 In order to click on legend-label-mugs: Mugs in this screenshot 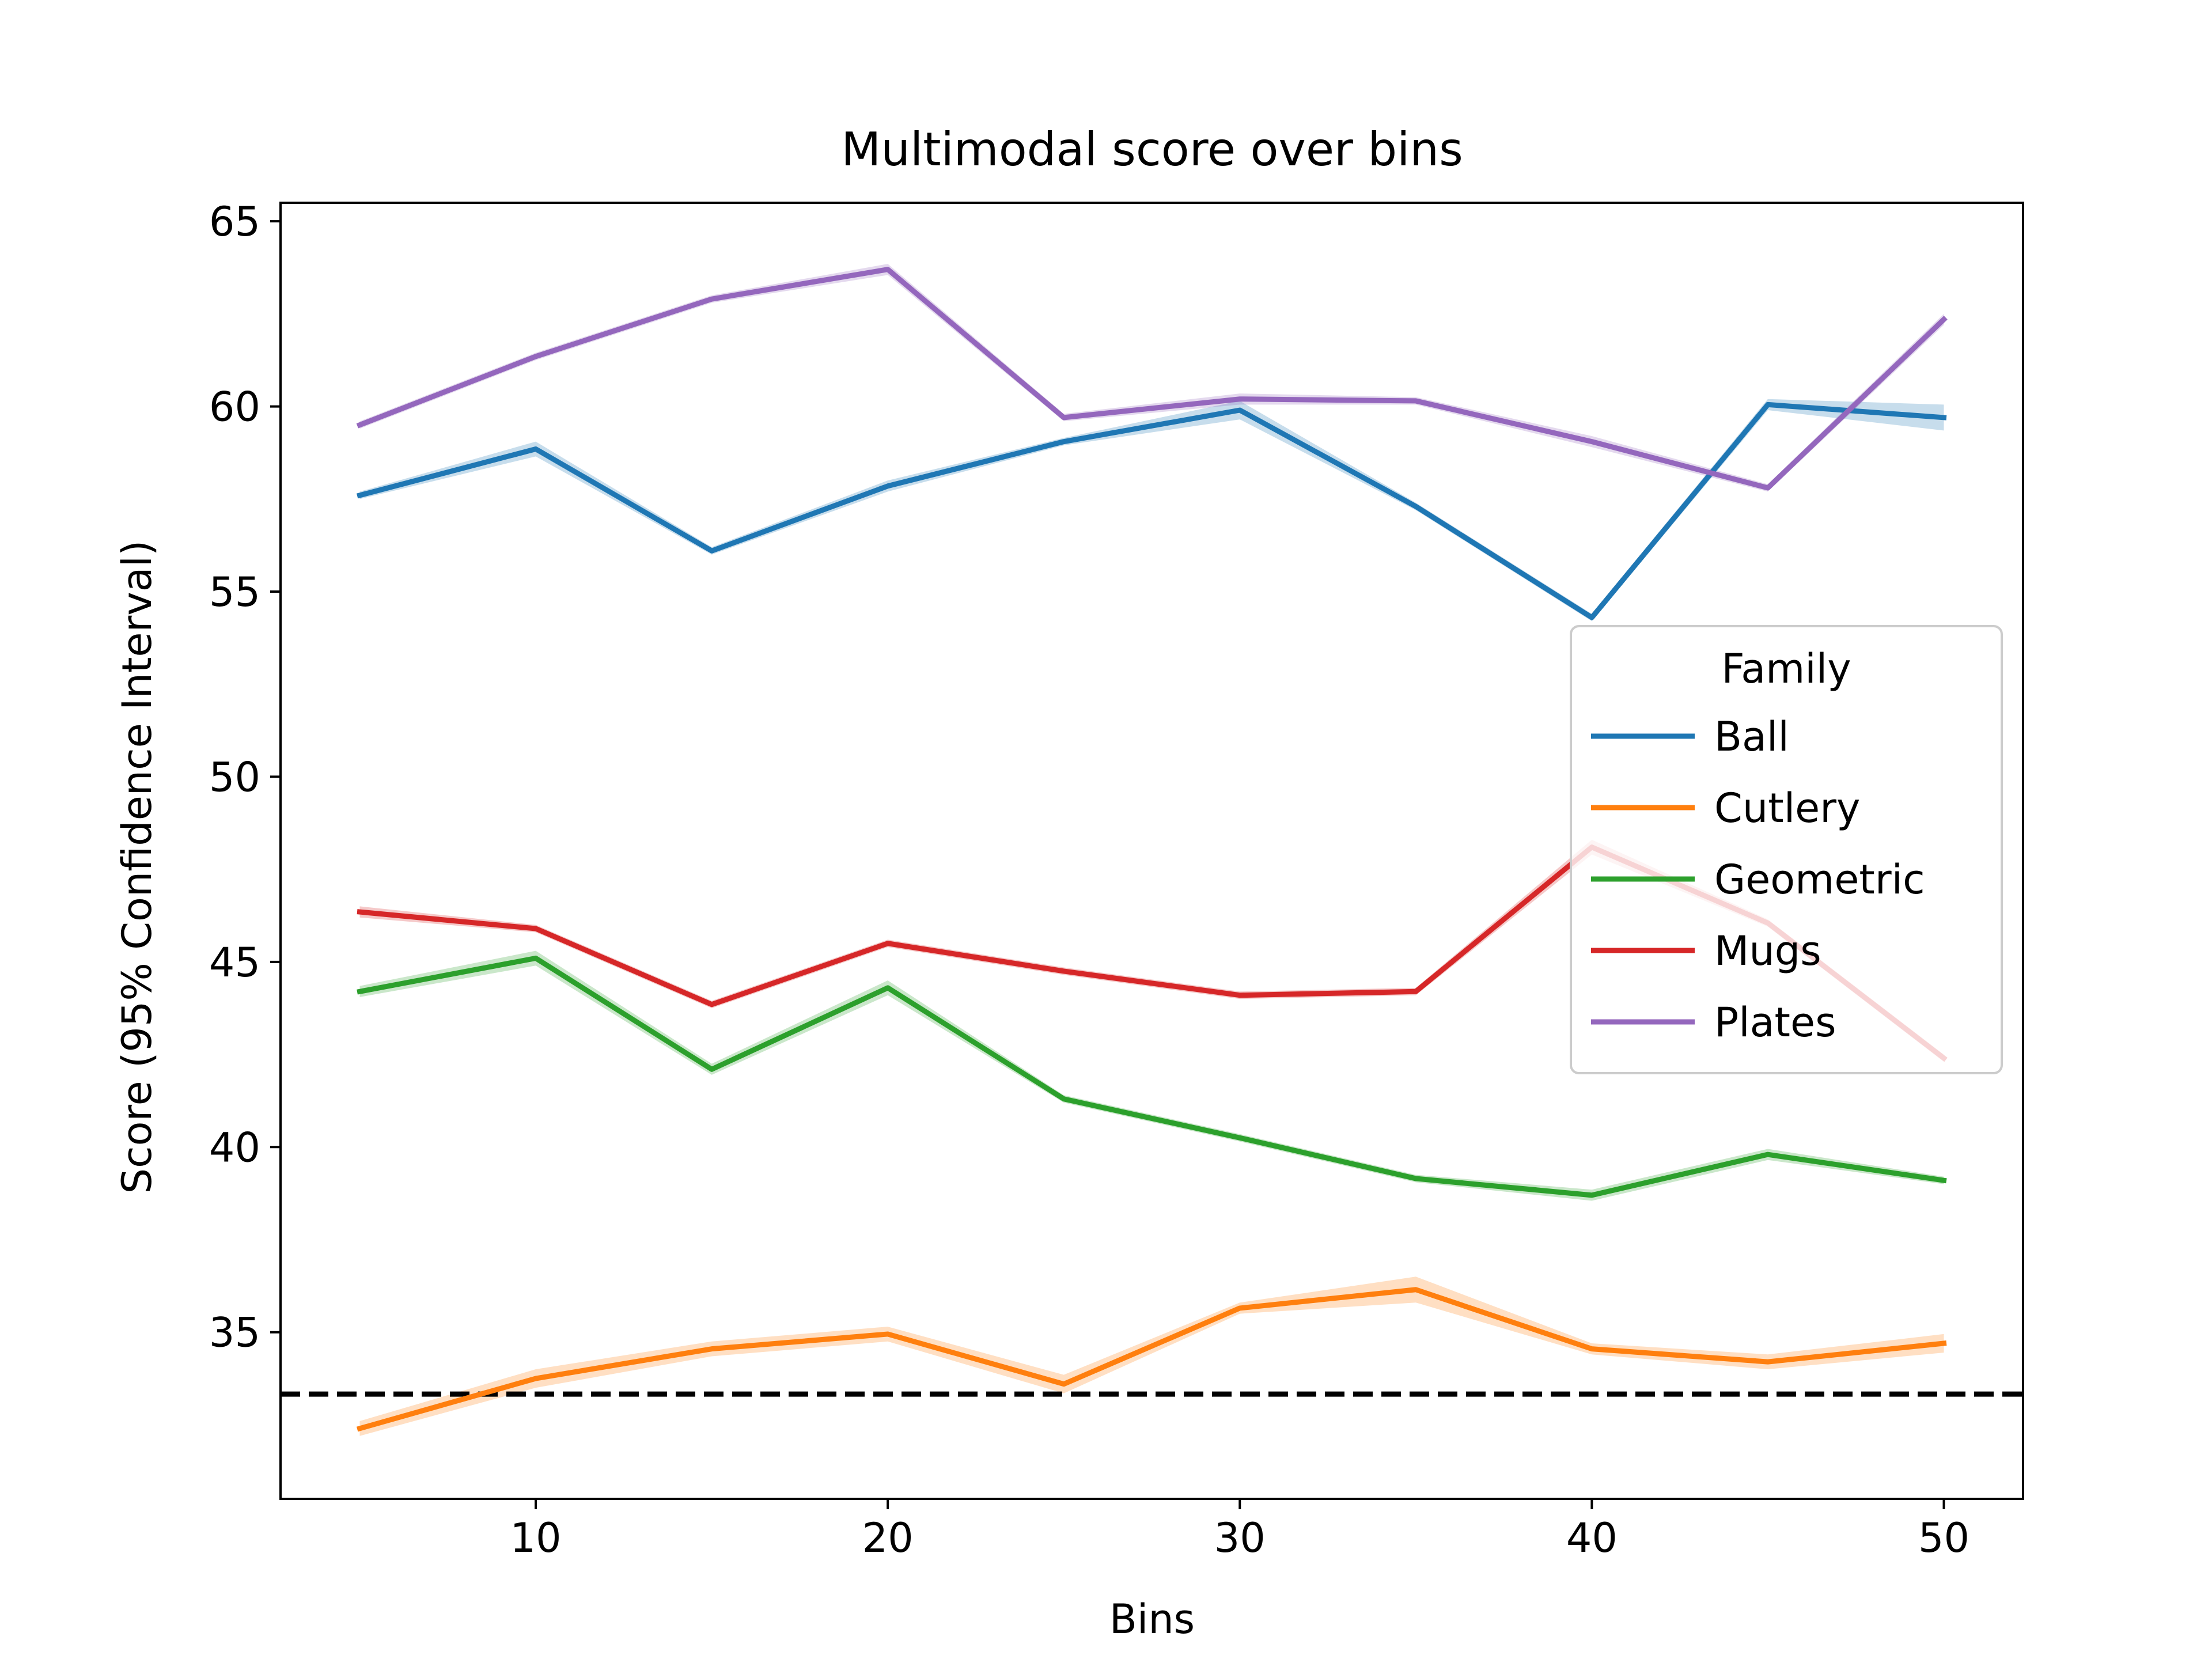, I will do `click(1767, 951)`.